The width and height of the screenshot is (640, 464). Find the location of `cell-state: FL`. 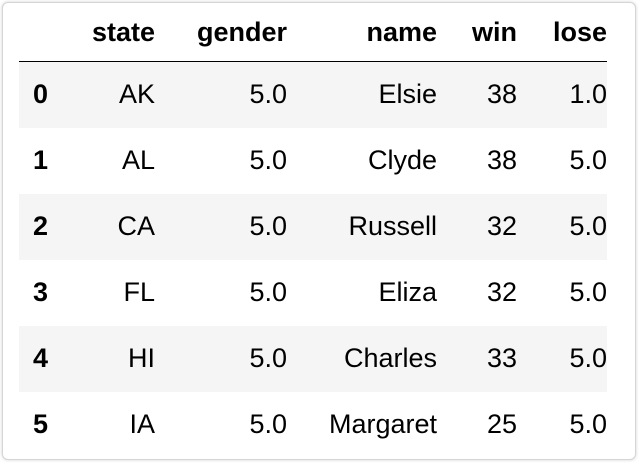

cell-state: FL is located at coordinates (139, 292).